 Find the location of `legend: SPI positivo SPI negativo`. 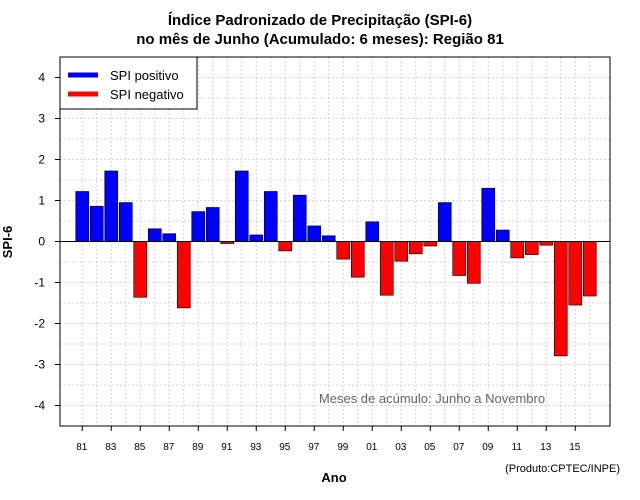

legend: SPI positivo SPI negativo is located at coordinates (128, 83).